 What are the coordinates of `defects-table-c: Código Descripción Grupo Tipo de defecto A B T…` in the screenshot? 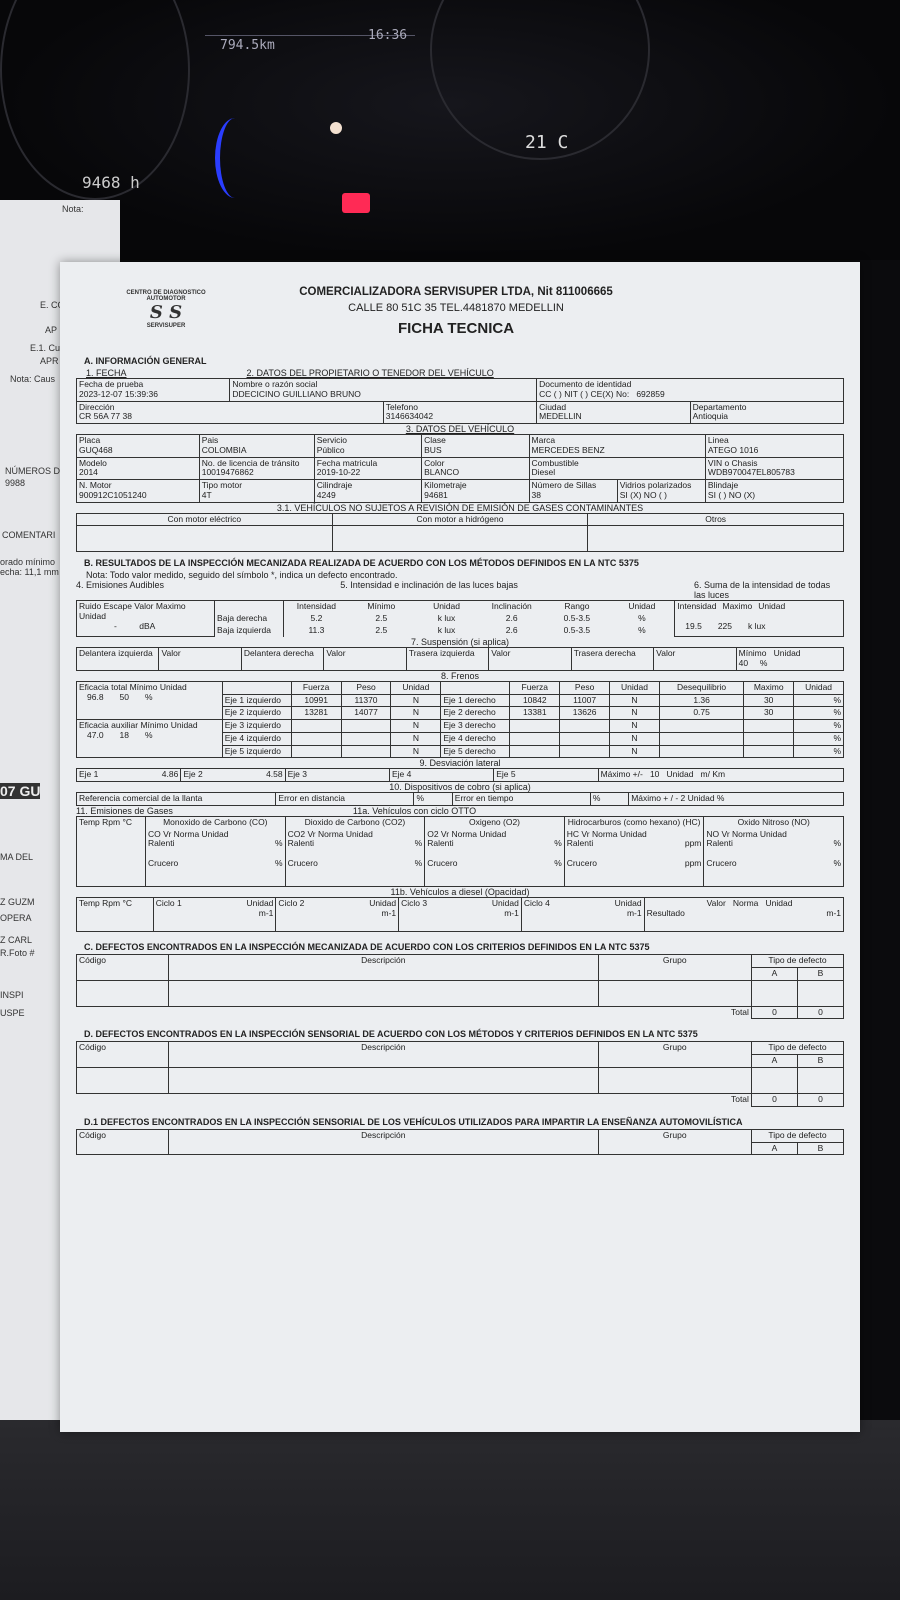 It's located at (460, 987).